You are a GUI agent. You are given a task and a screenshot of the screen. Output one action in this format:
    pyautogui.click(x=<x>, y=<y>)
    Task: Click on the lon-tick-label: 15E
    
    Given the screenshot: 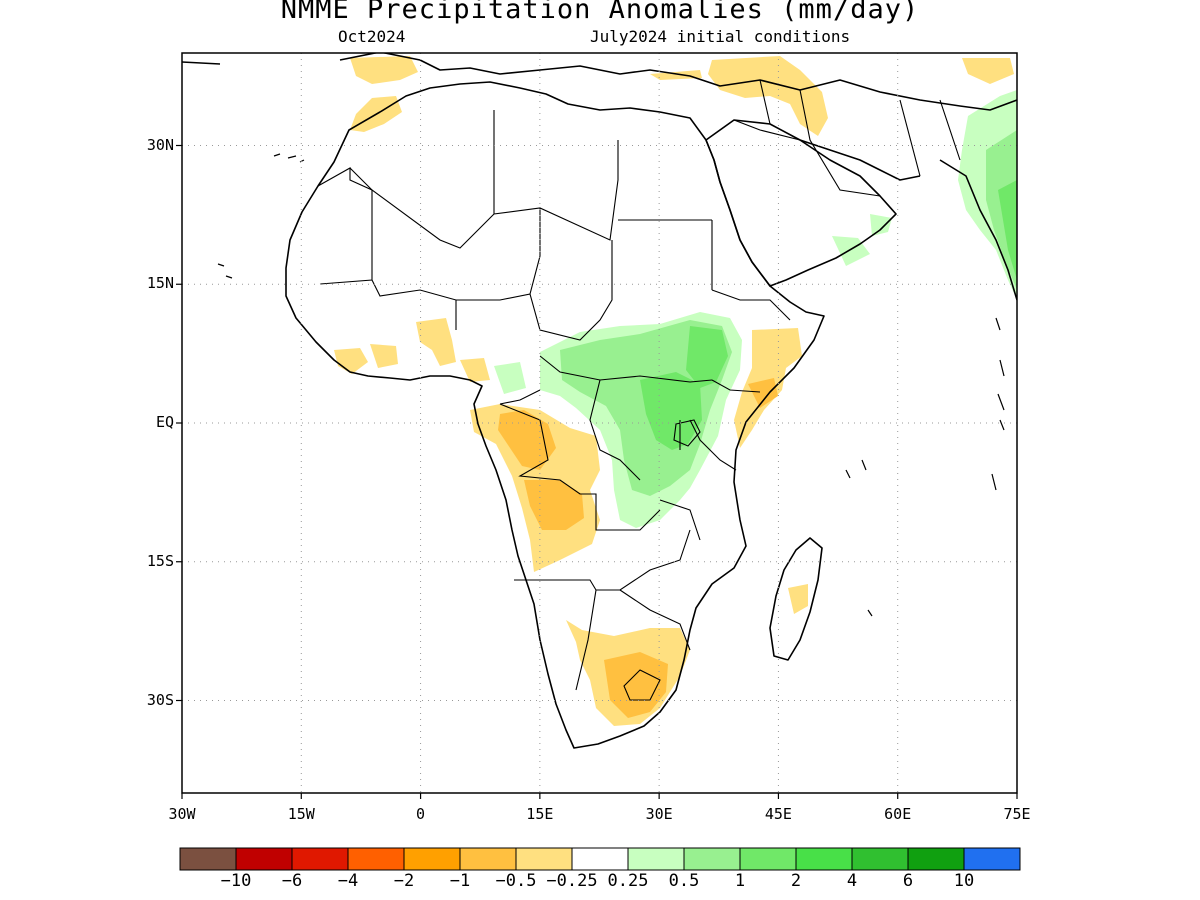 What is the action you would take?
    pyautogui.click(x=540, y=814)
    